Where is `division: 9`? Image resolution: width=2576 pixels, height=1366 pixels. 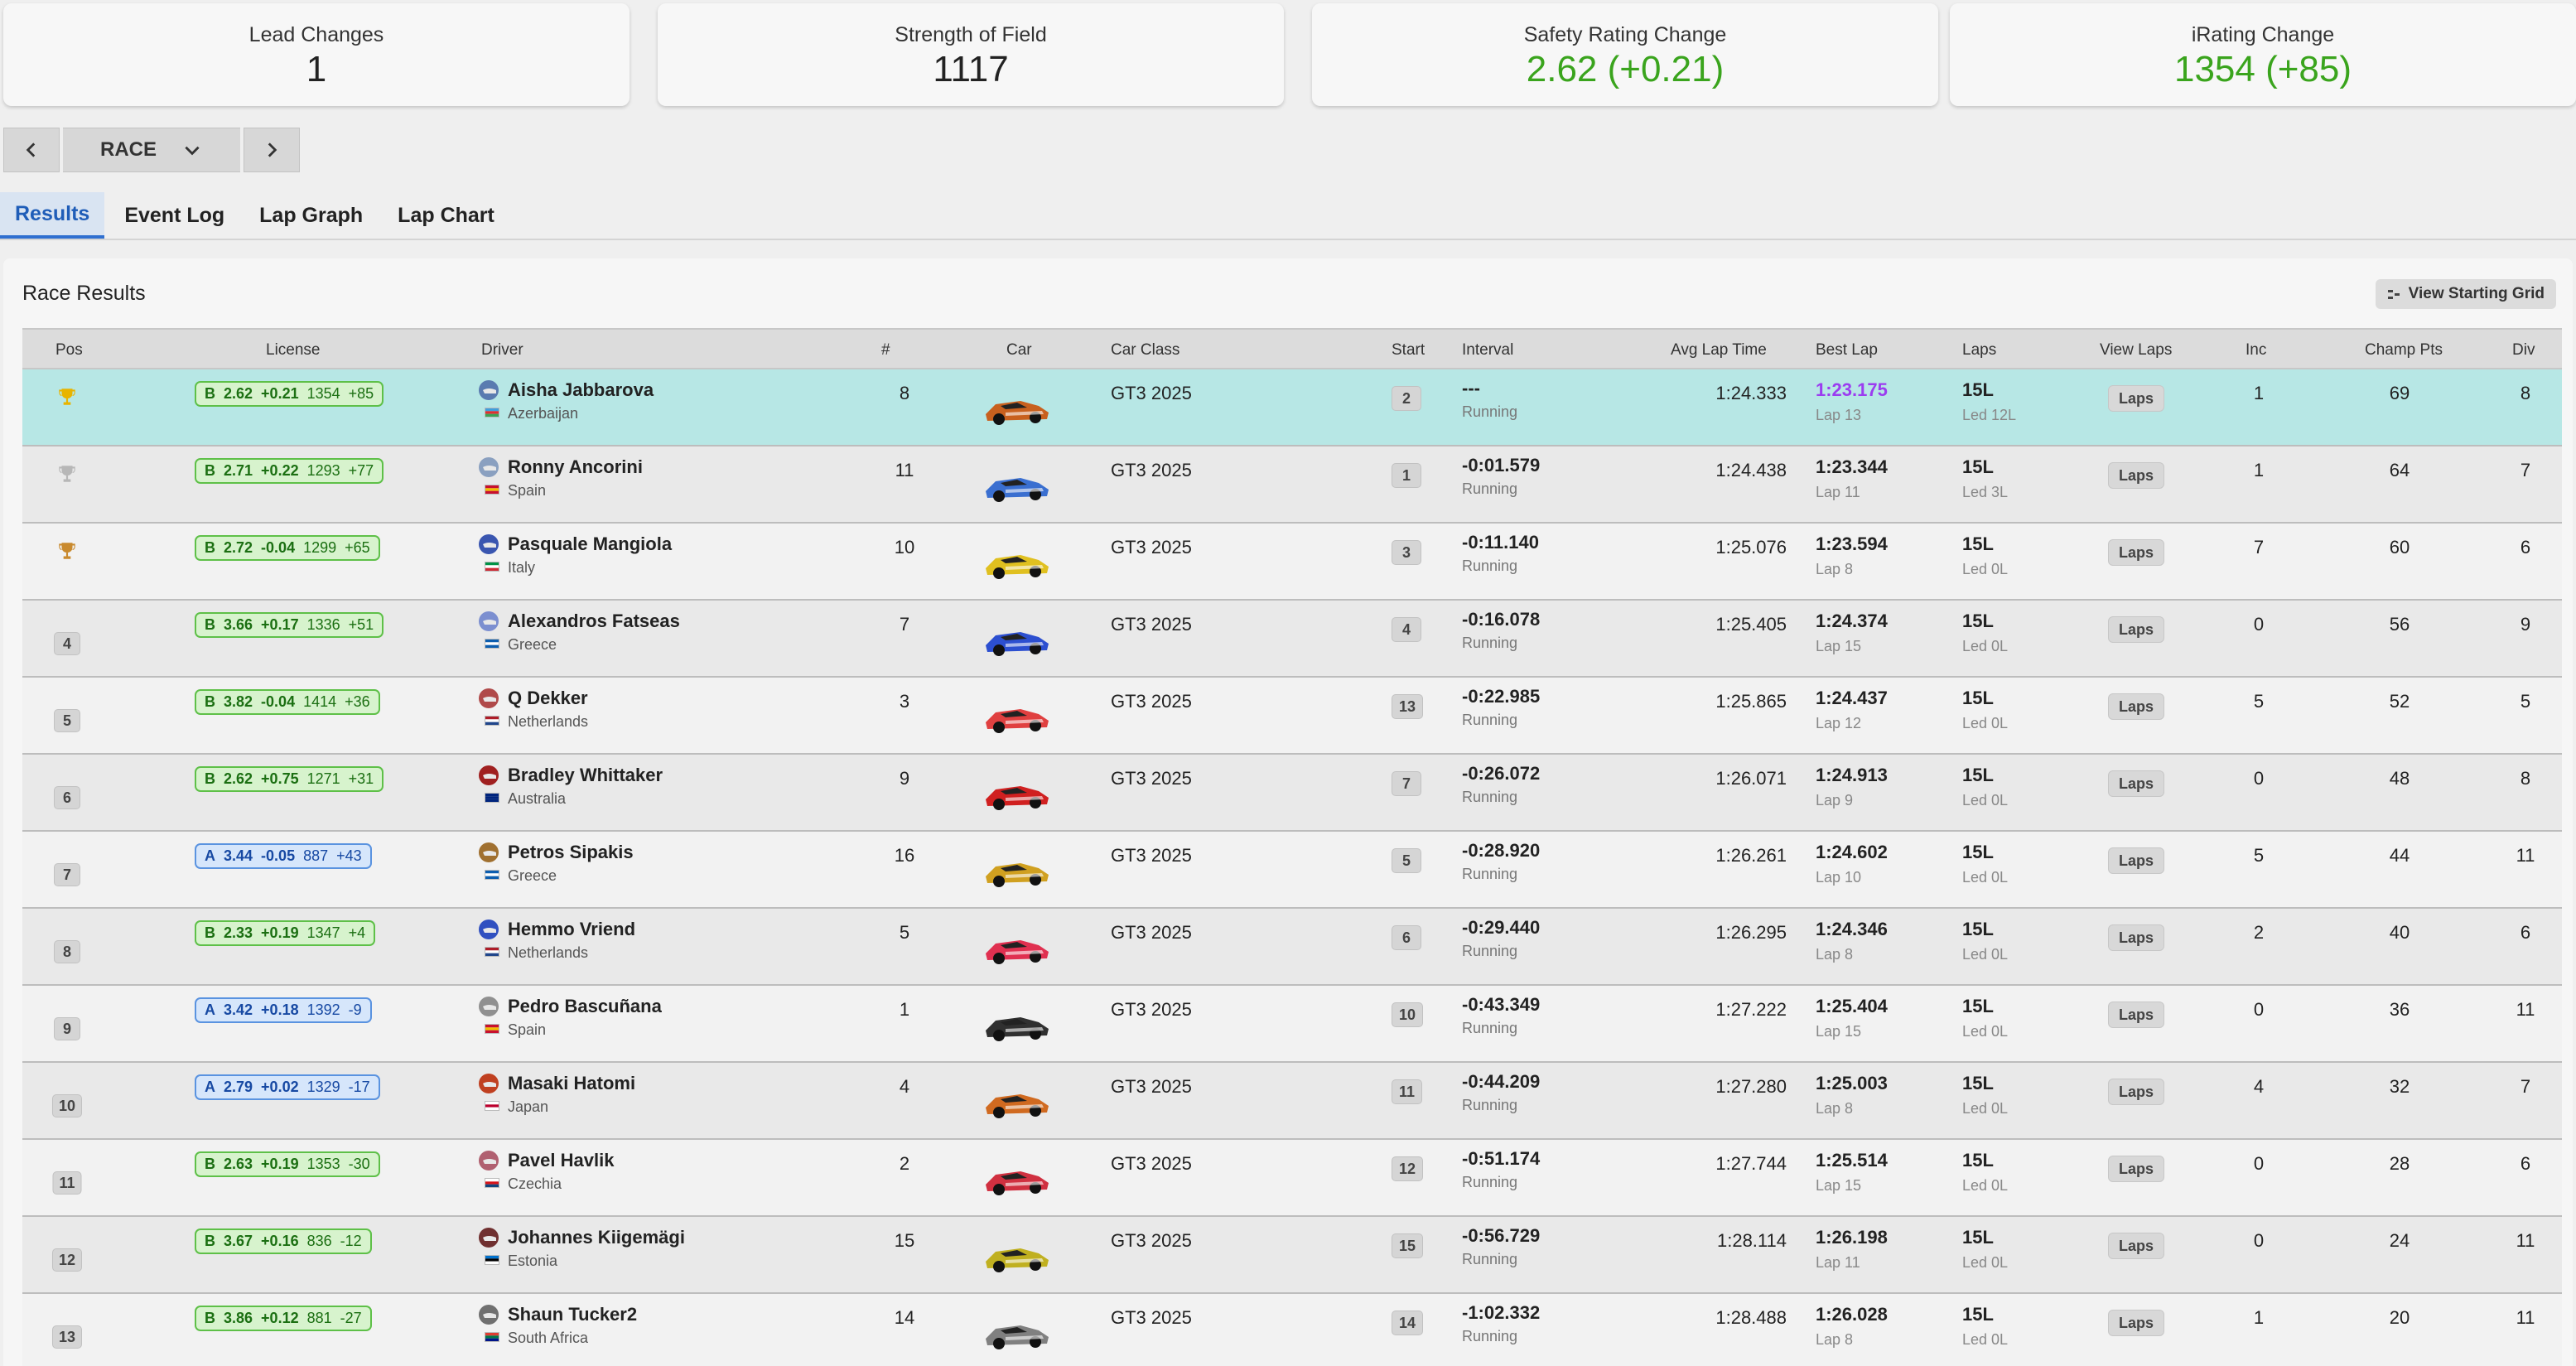
division: 9 is located at coordinates (2525, 625).